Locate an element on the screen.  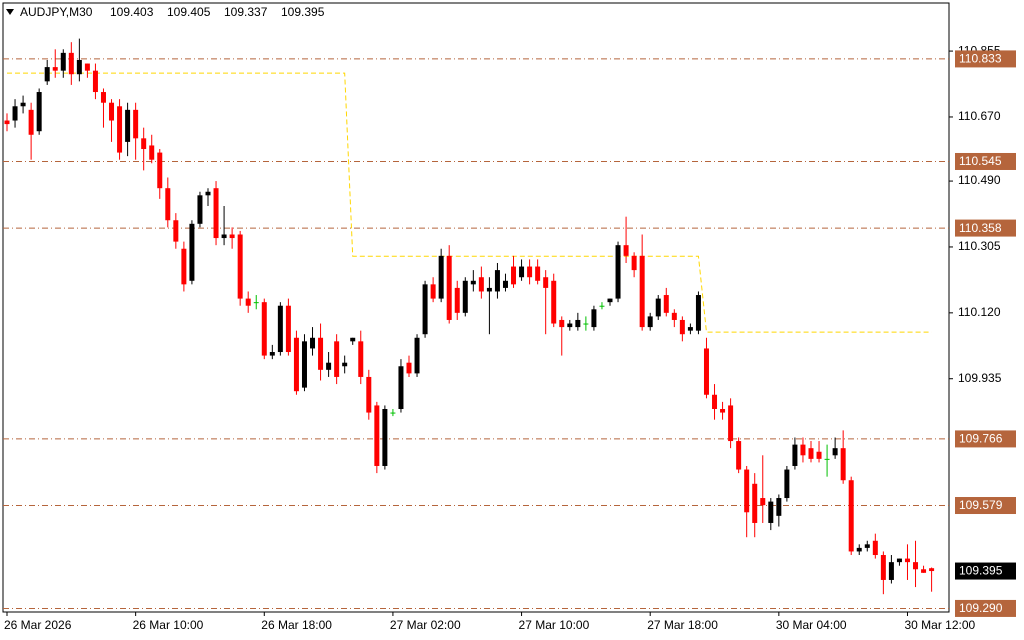
chart-title: AUDJPY,M30 is located at coordinates (56, 12).